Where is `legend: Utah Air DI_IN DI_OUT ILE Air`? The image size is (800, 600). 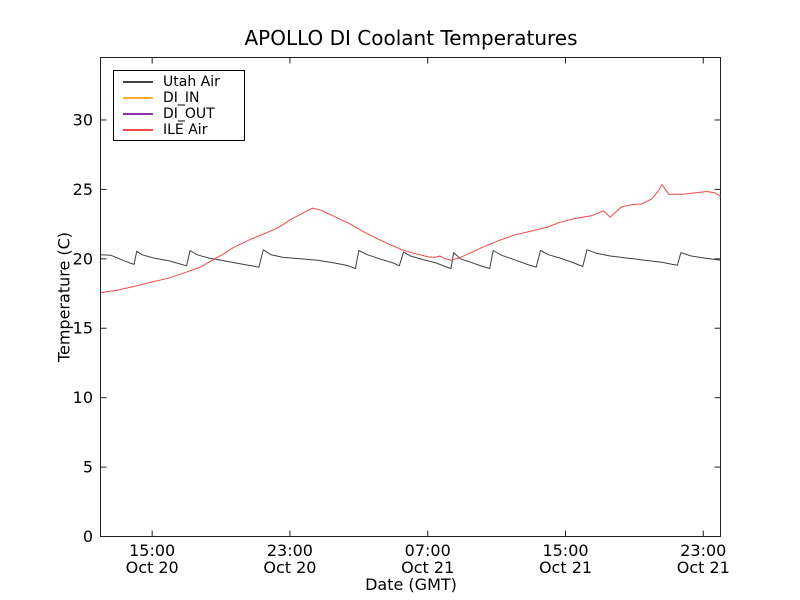 legend: Utah Air DI_IN DI_OUT ILE Air is located at coordinates (179, 105).